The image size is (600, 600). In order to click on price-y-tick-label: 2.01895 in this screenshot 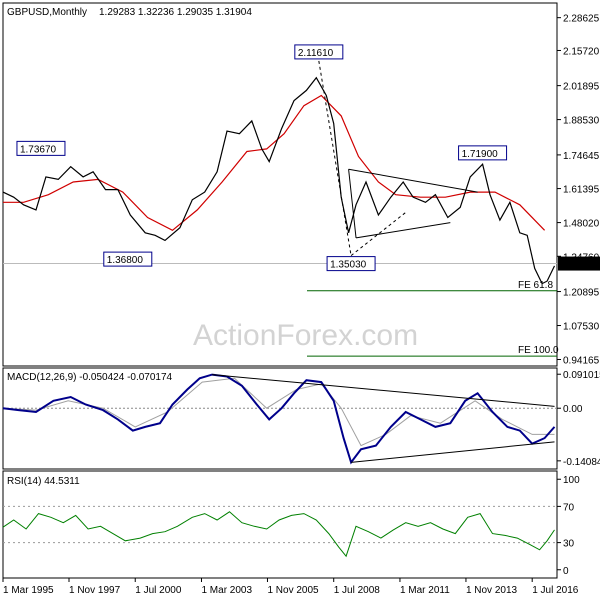, I will do `click(581, 87)`.